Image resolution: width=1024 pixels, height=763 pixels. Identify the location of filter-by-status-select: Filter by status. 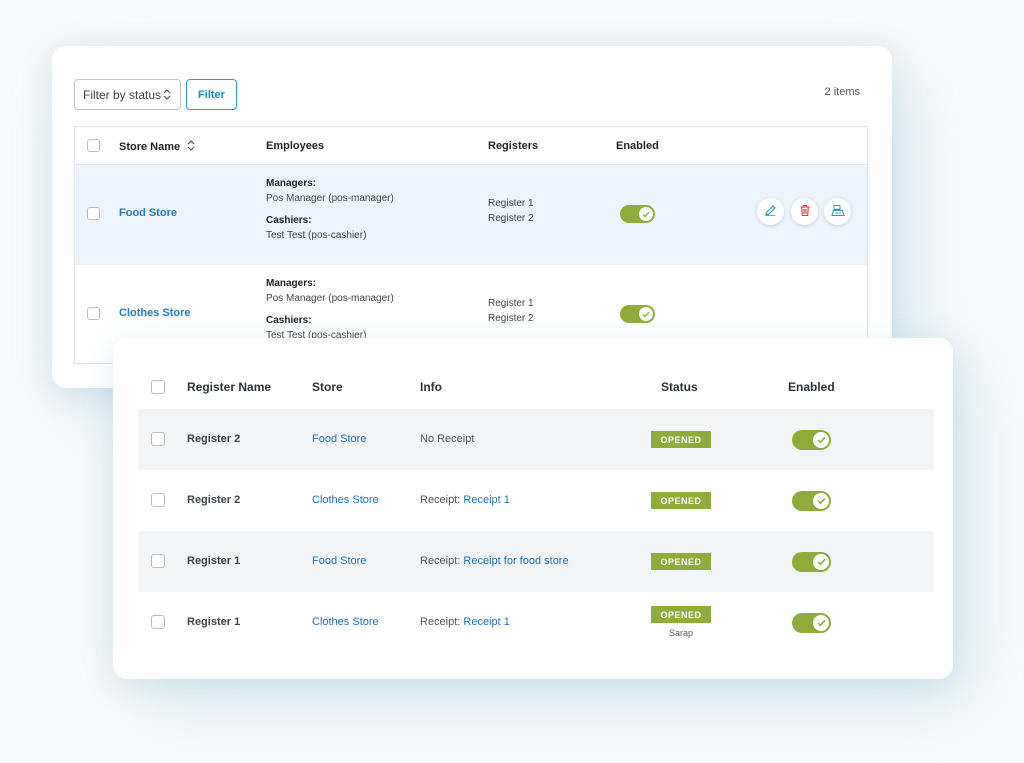
(127, 94).